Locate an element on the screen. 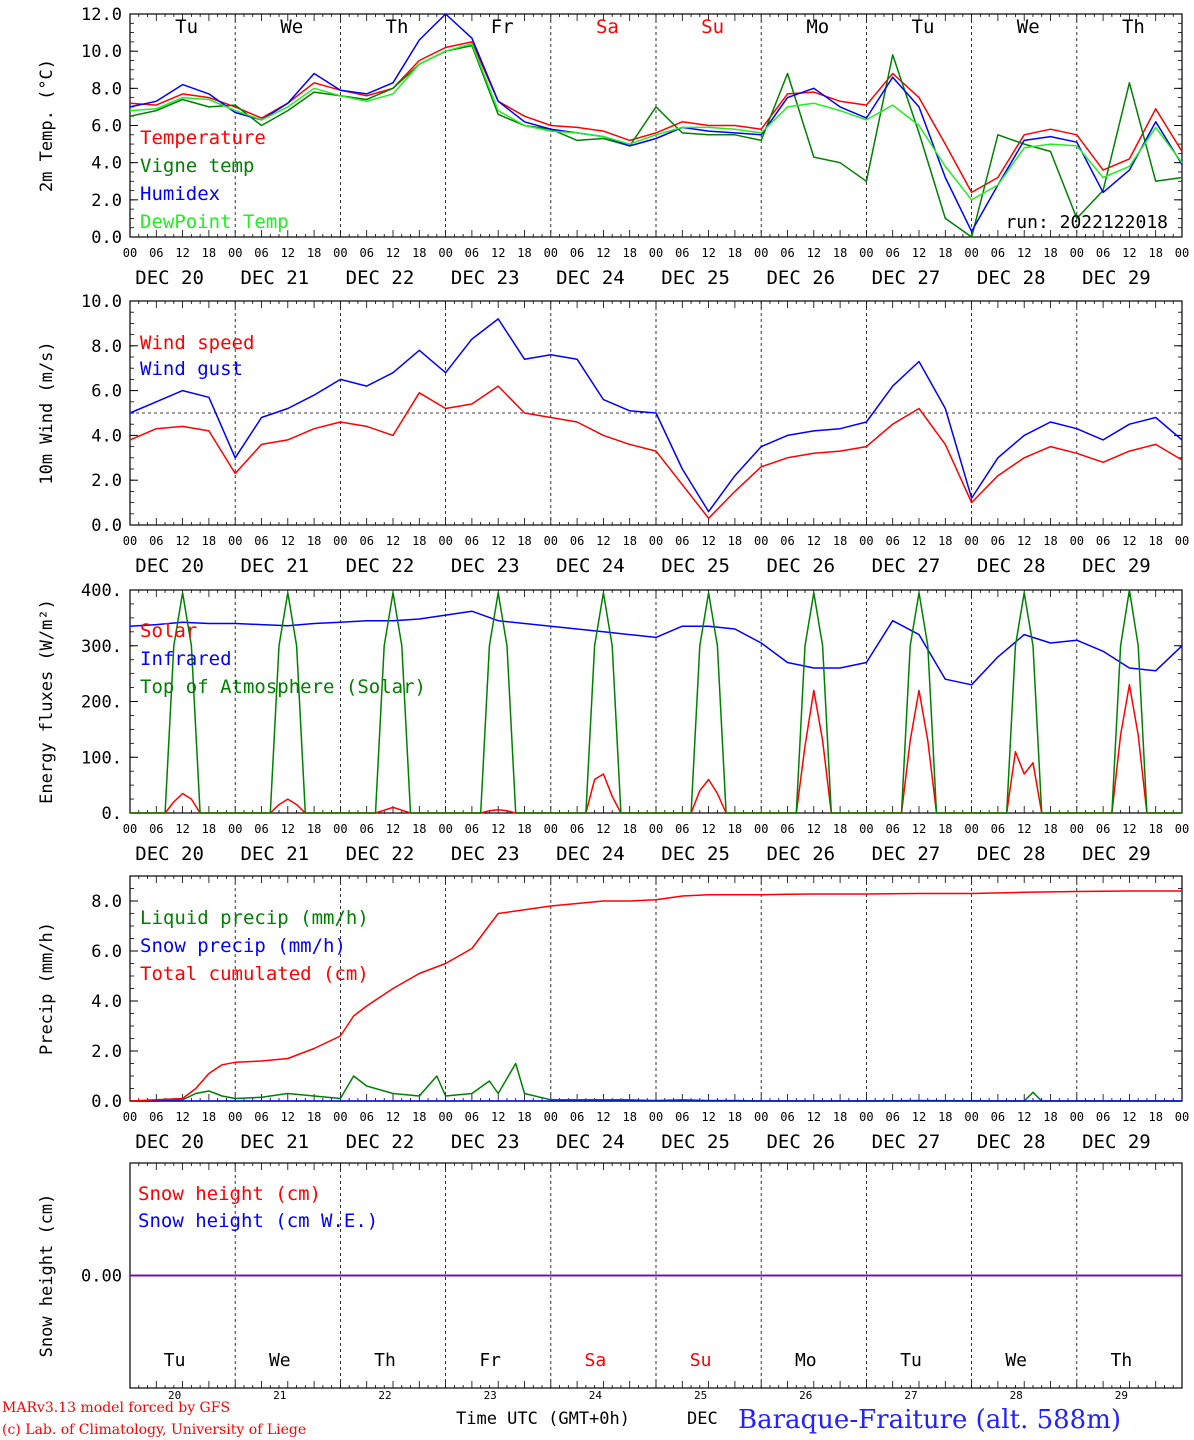 The height and width of the screenshot is (1440, 1194). date-label: DEC 27 is located at coordinates (906, 854).